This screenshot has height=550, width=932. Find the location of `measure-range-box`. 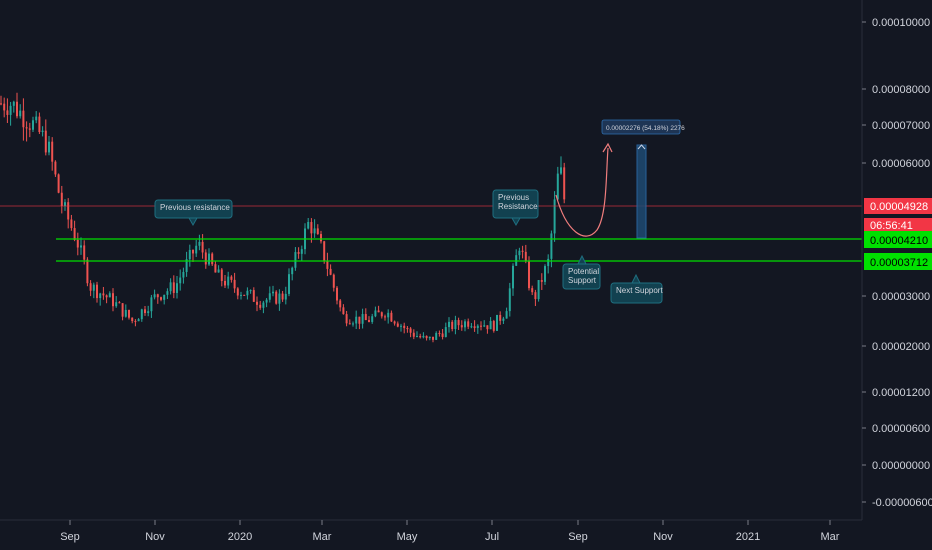

measure-range-box is located at coordinates (641, 191).